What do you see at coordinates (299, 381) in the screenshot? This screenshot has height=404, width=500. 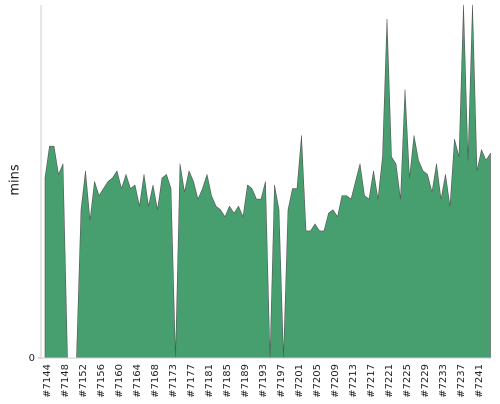 I see `x-tick-label: #7201` at bounding box center [299, 381].